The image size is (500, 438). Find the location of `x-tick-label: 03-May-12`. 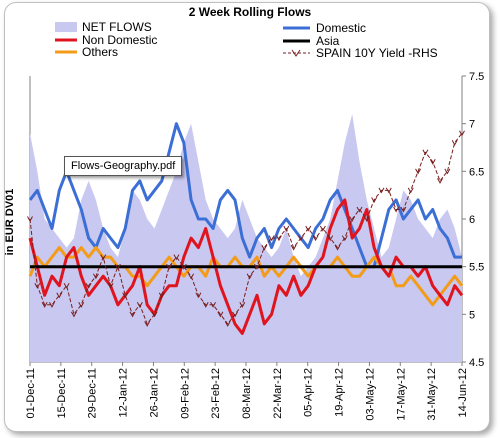

x-tick-label: 03-May-12 is located at coordinates (370, 394).